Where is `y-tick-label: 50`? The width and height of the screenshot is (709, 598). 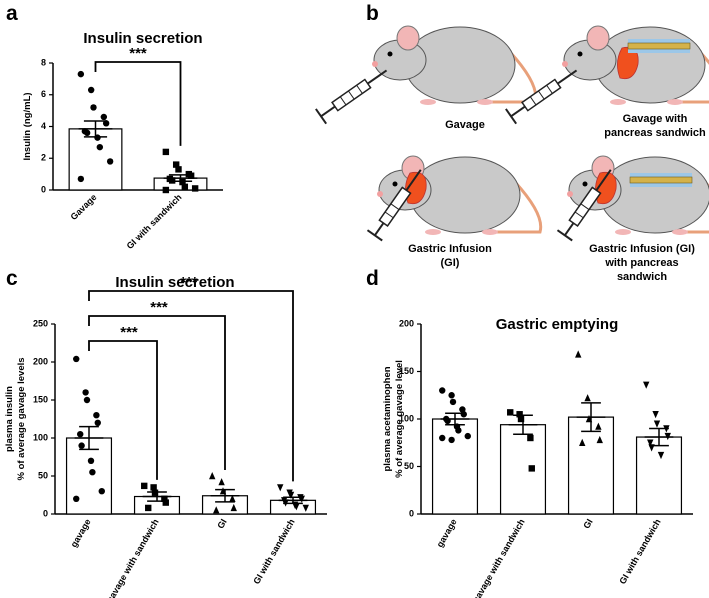 y-tick-label: 50 is located at coordinates (409, 466).